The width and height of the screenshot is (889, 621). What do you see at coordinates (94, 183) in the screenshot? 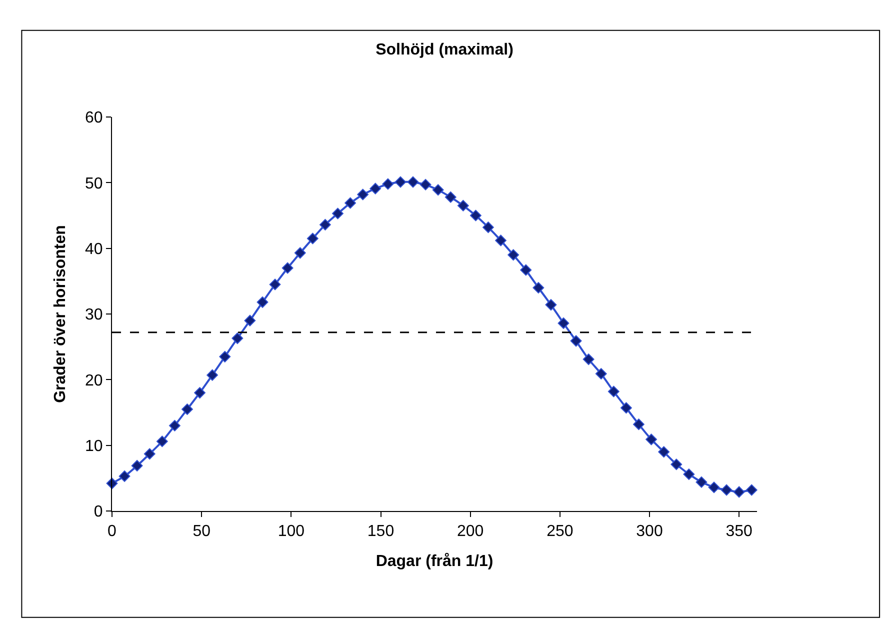
I see `y-tick-label: 50` at bounding box center [94, 183].